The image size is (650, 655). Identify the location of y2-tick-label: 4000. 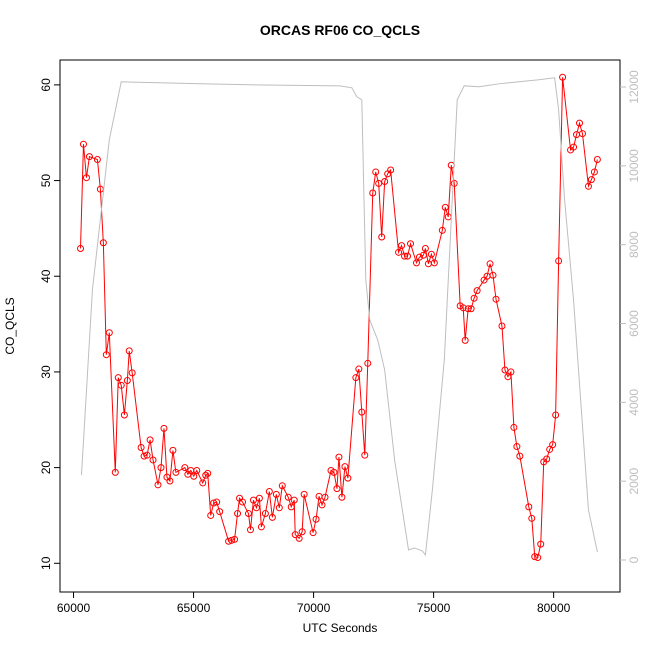
(634, 402).